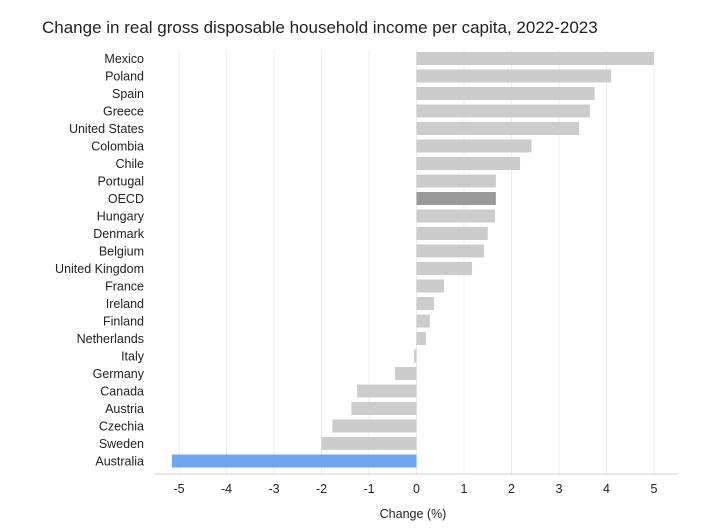  What do you see at coordinates (606, 489) in the screenshot?
I see `x-tick-label: 4` at bounding box center [606, 489].